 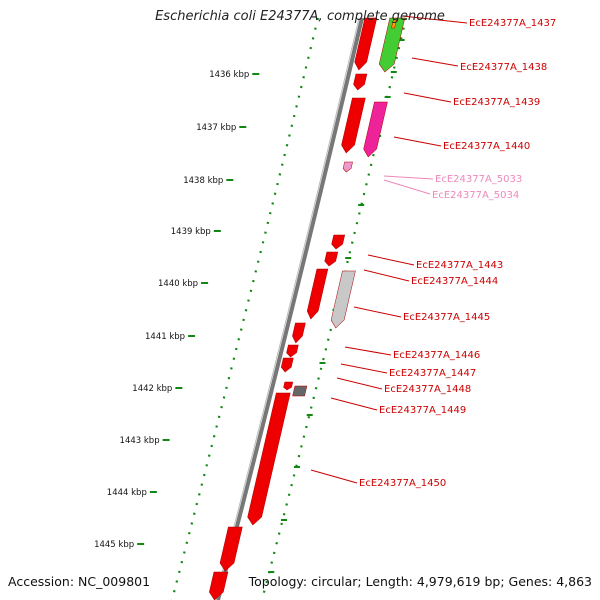 I want to click on gene-label: EcE24377A_1438, so click(x=503, y=67).